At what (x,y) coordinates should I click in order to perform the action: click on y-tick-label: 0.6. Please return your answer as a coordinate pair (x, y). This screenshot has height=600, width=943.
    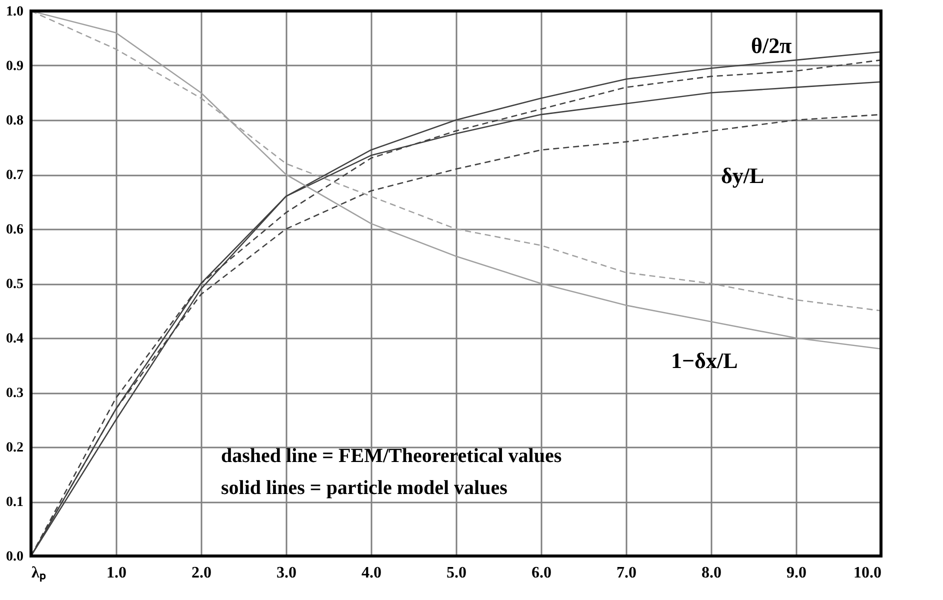
    Looking at the image, I should click on (15, 230).